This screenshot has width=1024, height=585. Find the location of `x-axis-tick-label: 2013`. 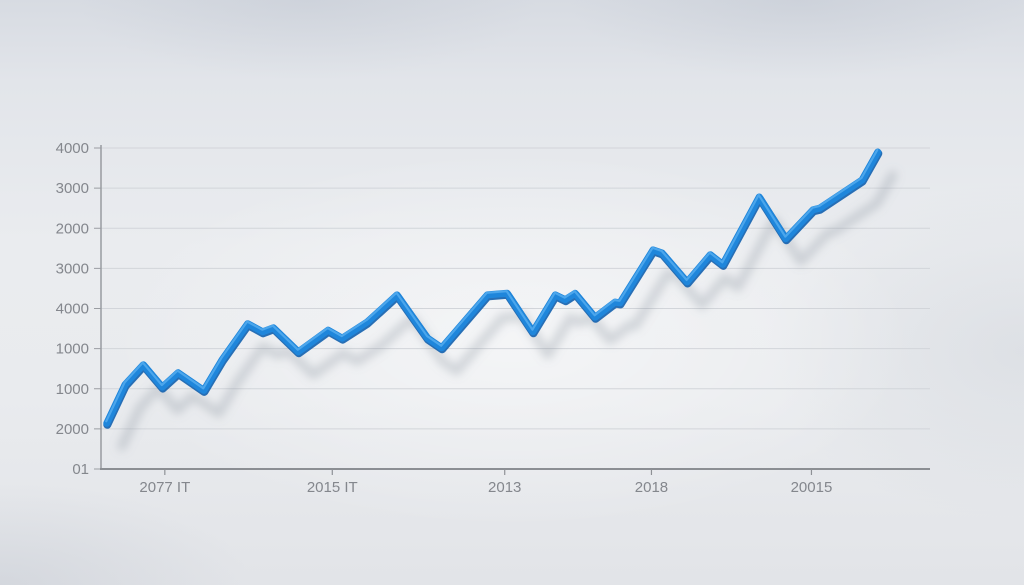

x-axis-tick-label: 2013 is located at coordinates (504, 487).